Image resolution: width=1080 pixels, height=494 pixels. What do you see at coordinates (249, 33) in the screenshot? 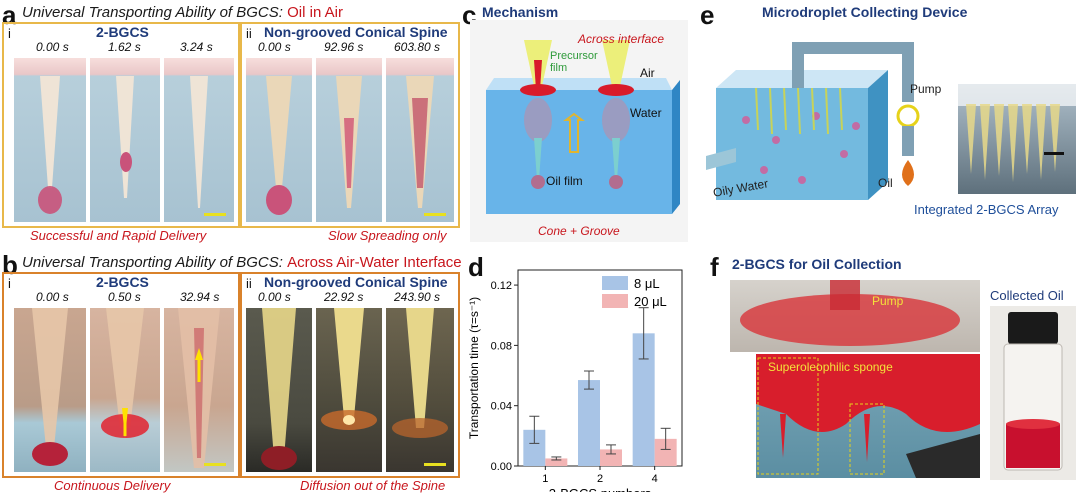
I see `panel-a-ii-roman: ii` at bounding box center [249, 33].